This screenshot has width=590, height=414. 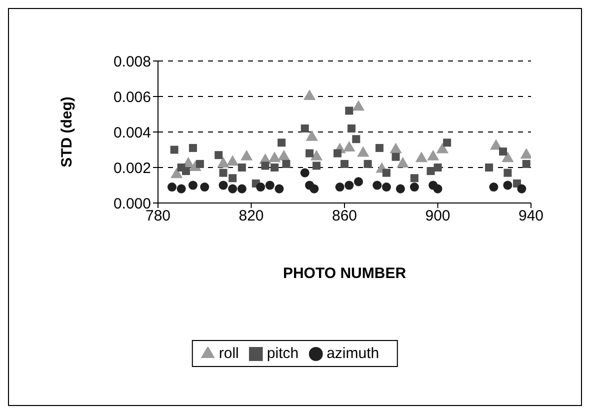 What do you see at coordinates (345, 216) in the screenshot?
I see `x-tick-label: 860` at bounding box center [345, 216].